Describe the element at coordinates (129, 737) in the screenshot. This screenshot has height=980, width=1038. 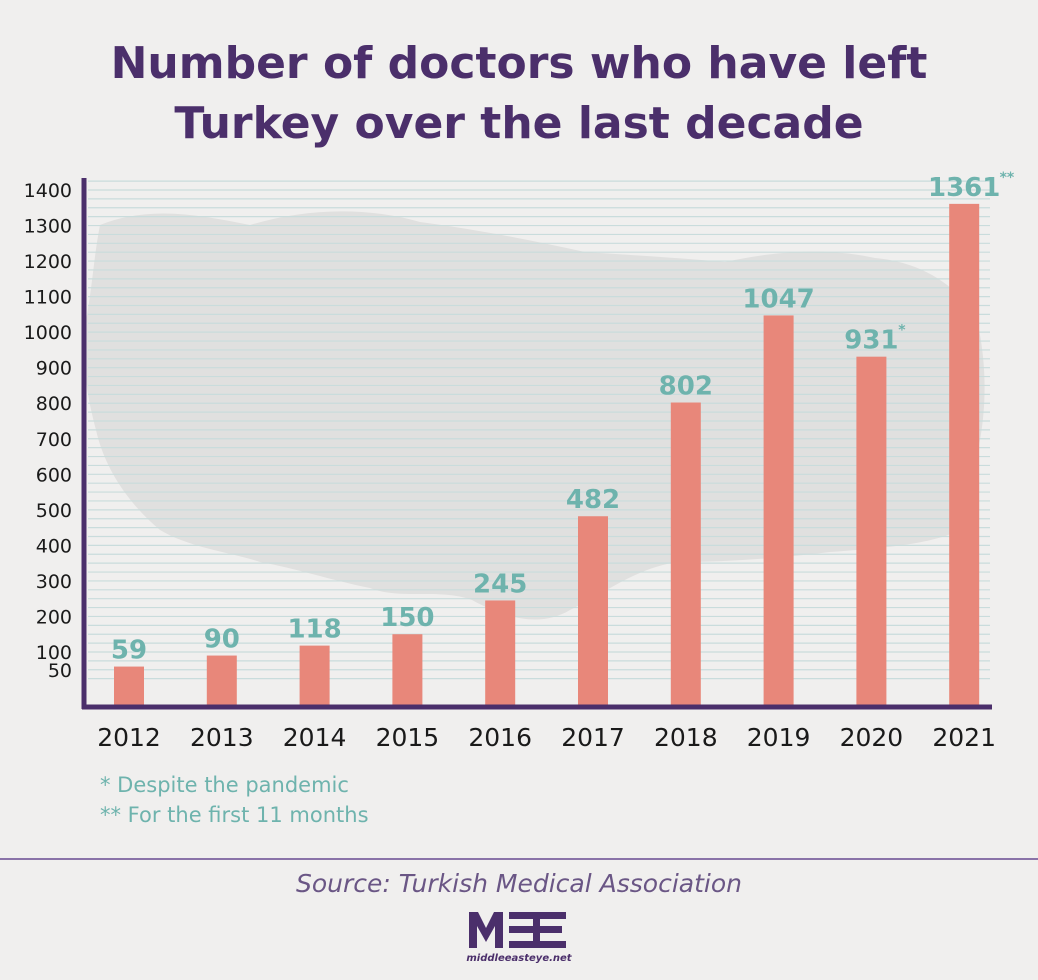
I see `x-tick-label-2012: 2012` at that location.